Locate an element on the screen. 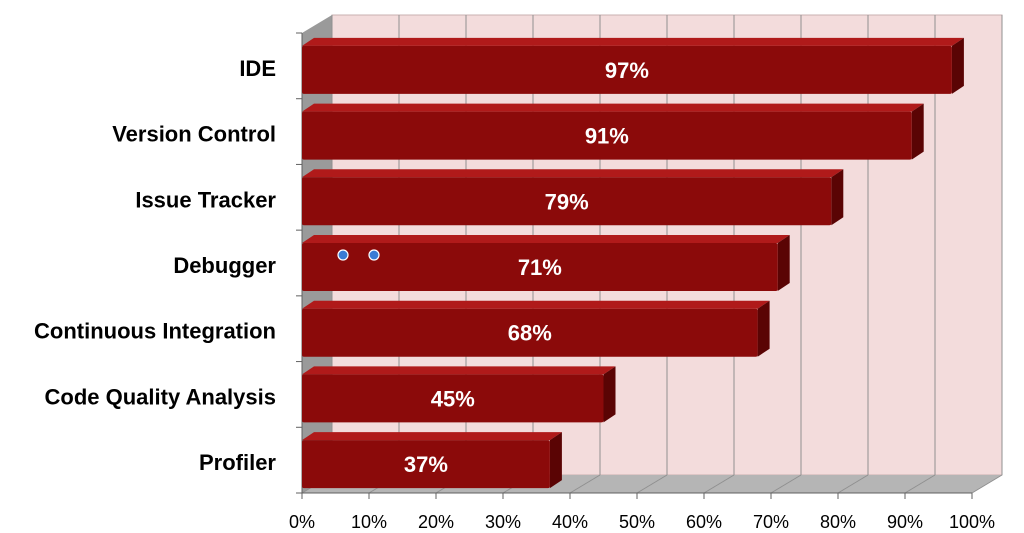 This screenshot has width=1024, height=533. category-label: Issue Tracker is located at coordinates (205, 199).